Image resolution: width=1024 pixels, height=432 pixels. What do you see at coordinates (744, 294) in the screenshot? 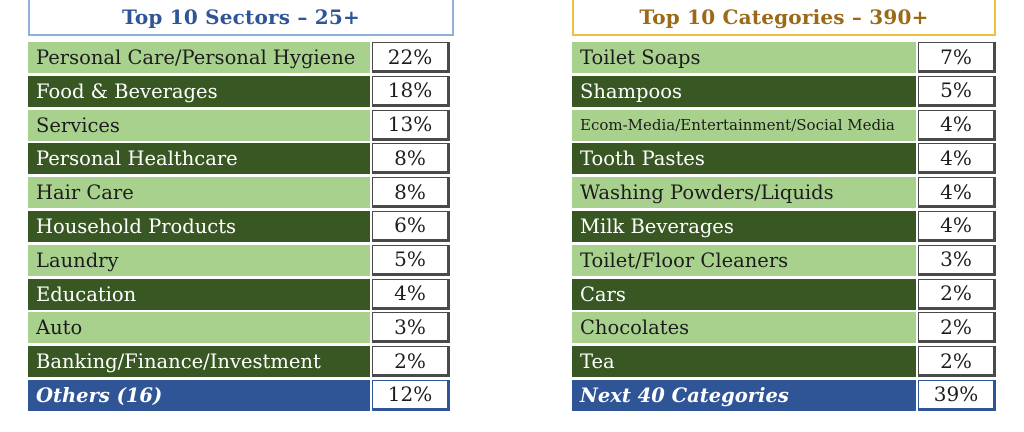
I see `row-label: Cars` at bounding box center [744, 294].